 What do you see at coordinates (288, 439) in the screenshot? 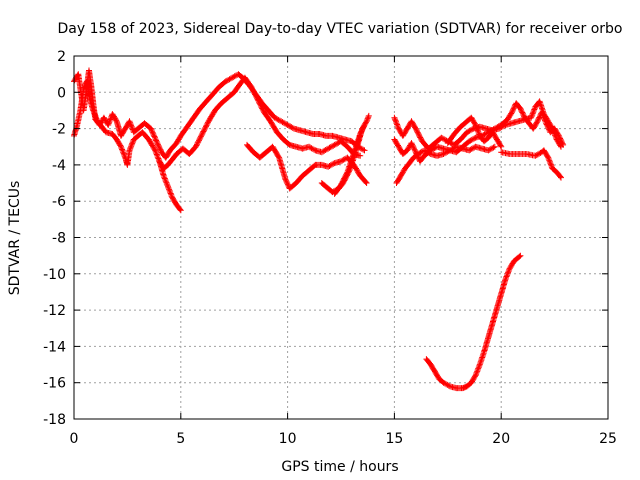
I see `x-tick-label: 10` at bounding box center [288, 439].